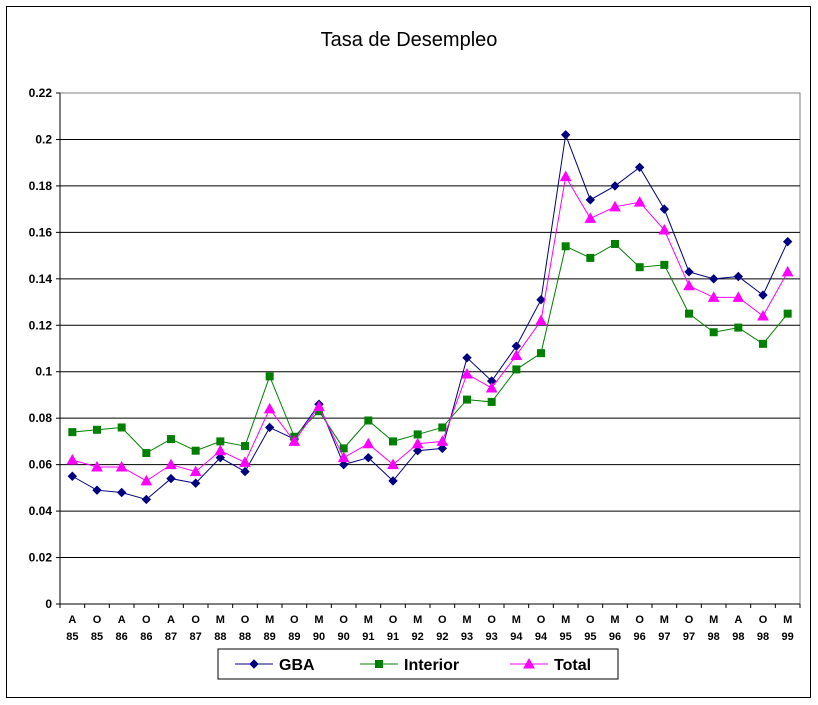  Describe the element at coordinates (640, 637) in the screenshot. I see `x-tick-label-year: 96` at that location.